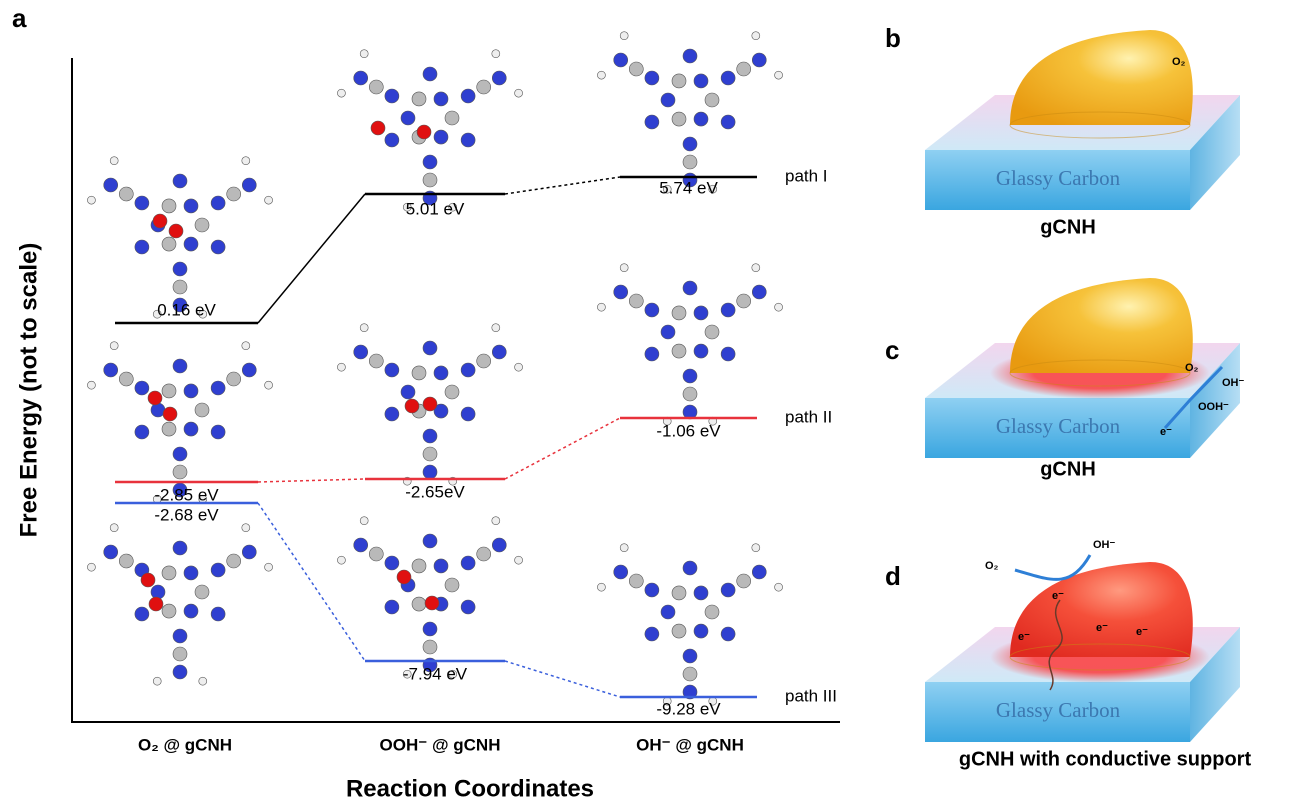  Describe the element at coordinates (185, 744) in the screenshot. I see `state-label: O₂ @ gCNH` at that location.